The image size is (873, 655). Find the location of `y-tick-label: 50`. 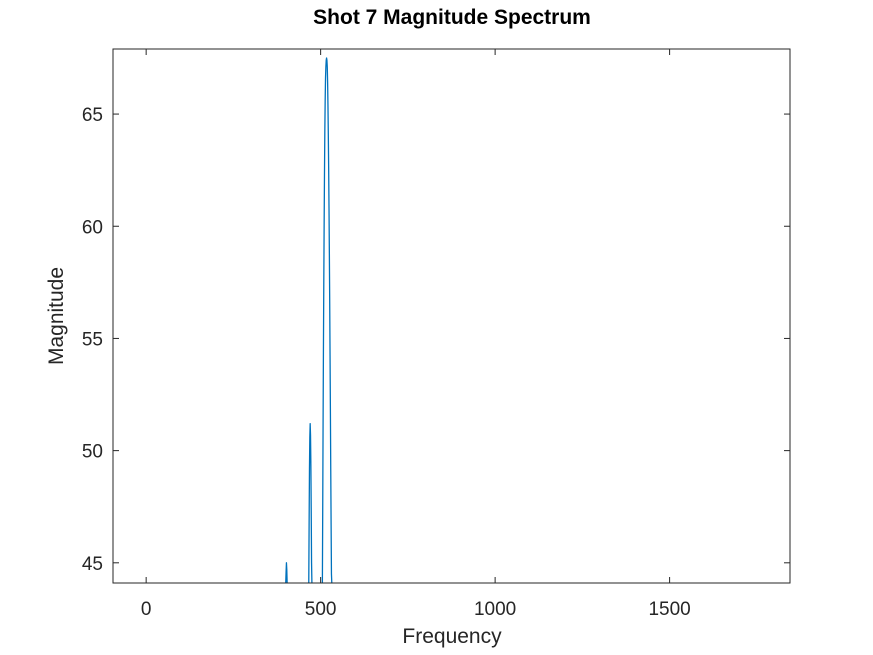

y-tick-label: 50 is located at coordinates (92, 452).